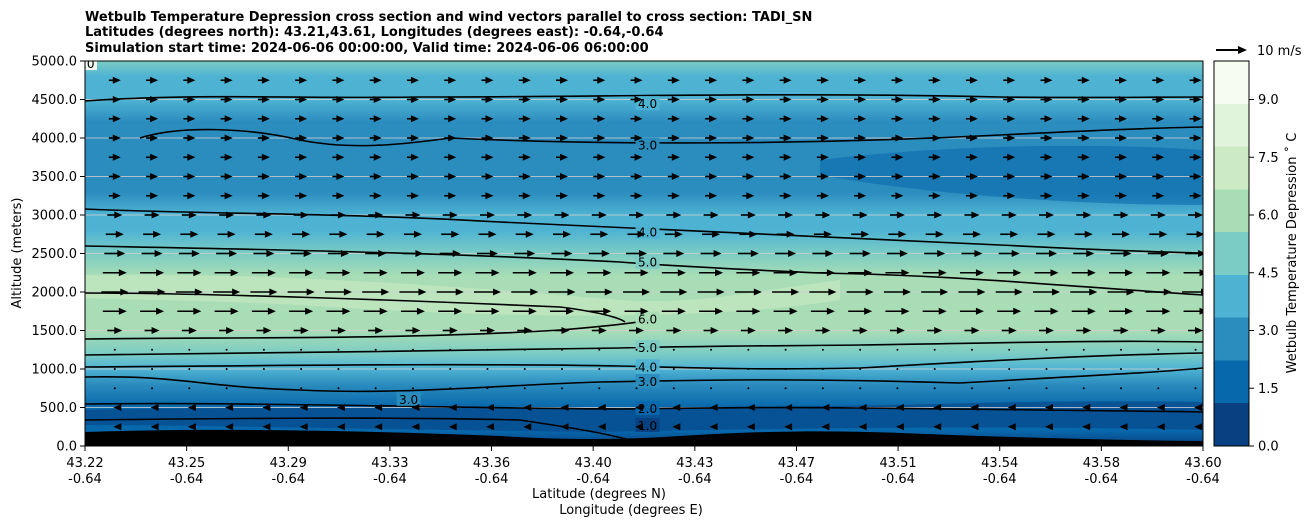 The width and height of the screenshot is (1312, 530). Describe the element at coordinates (647, 381) in the screenshot. I see `contour-label-7: 3.0` at that location.